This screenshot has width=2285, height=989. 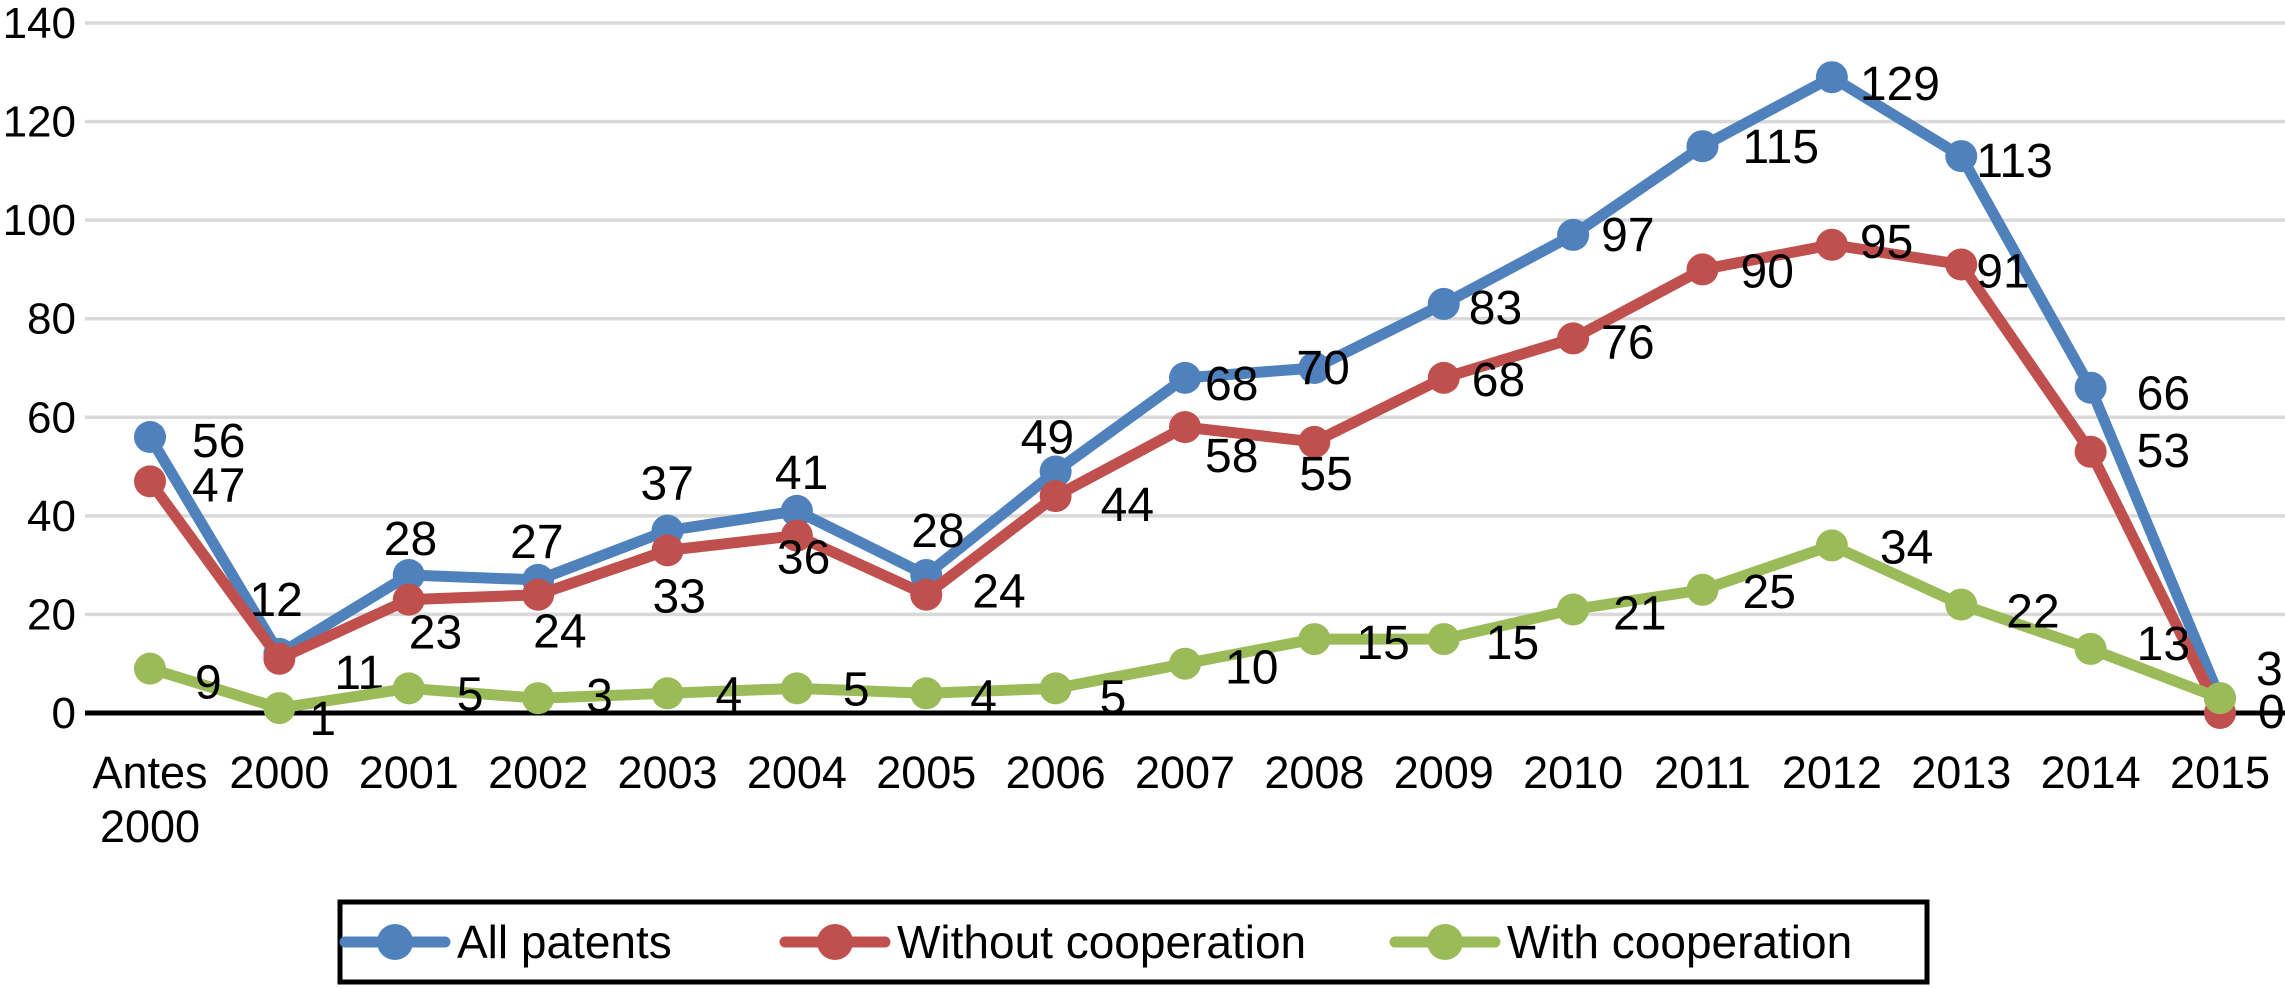 I want to click on data-label: 113, so click(x=2014, y=161).